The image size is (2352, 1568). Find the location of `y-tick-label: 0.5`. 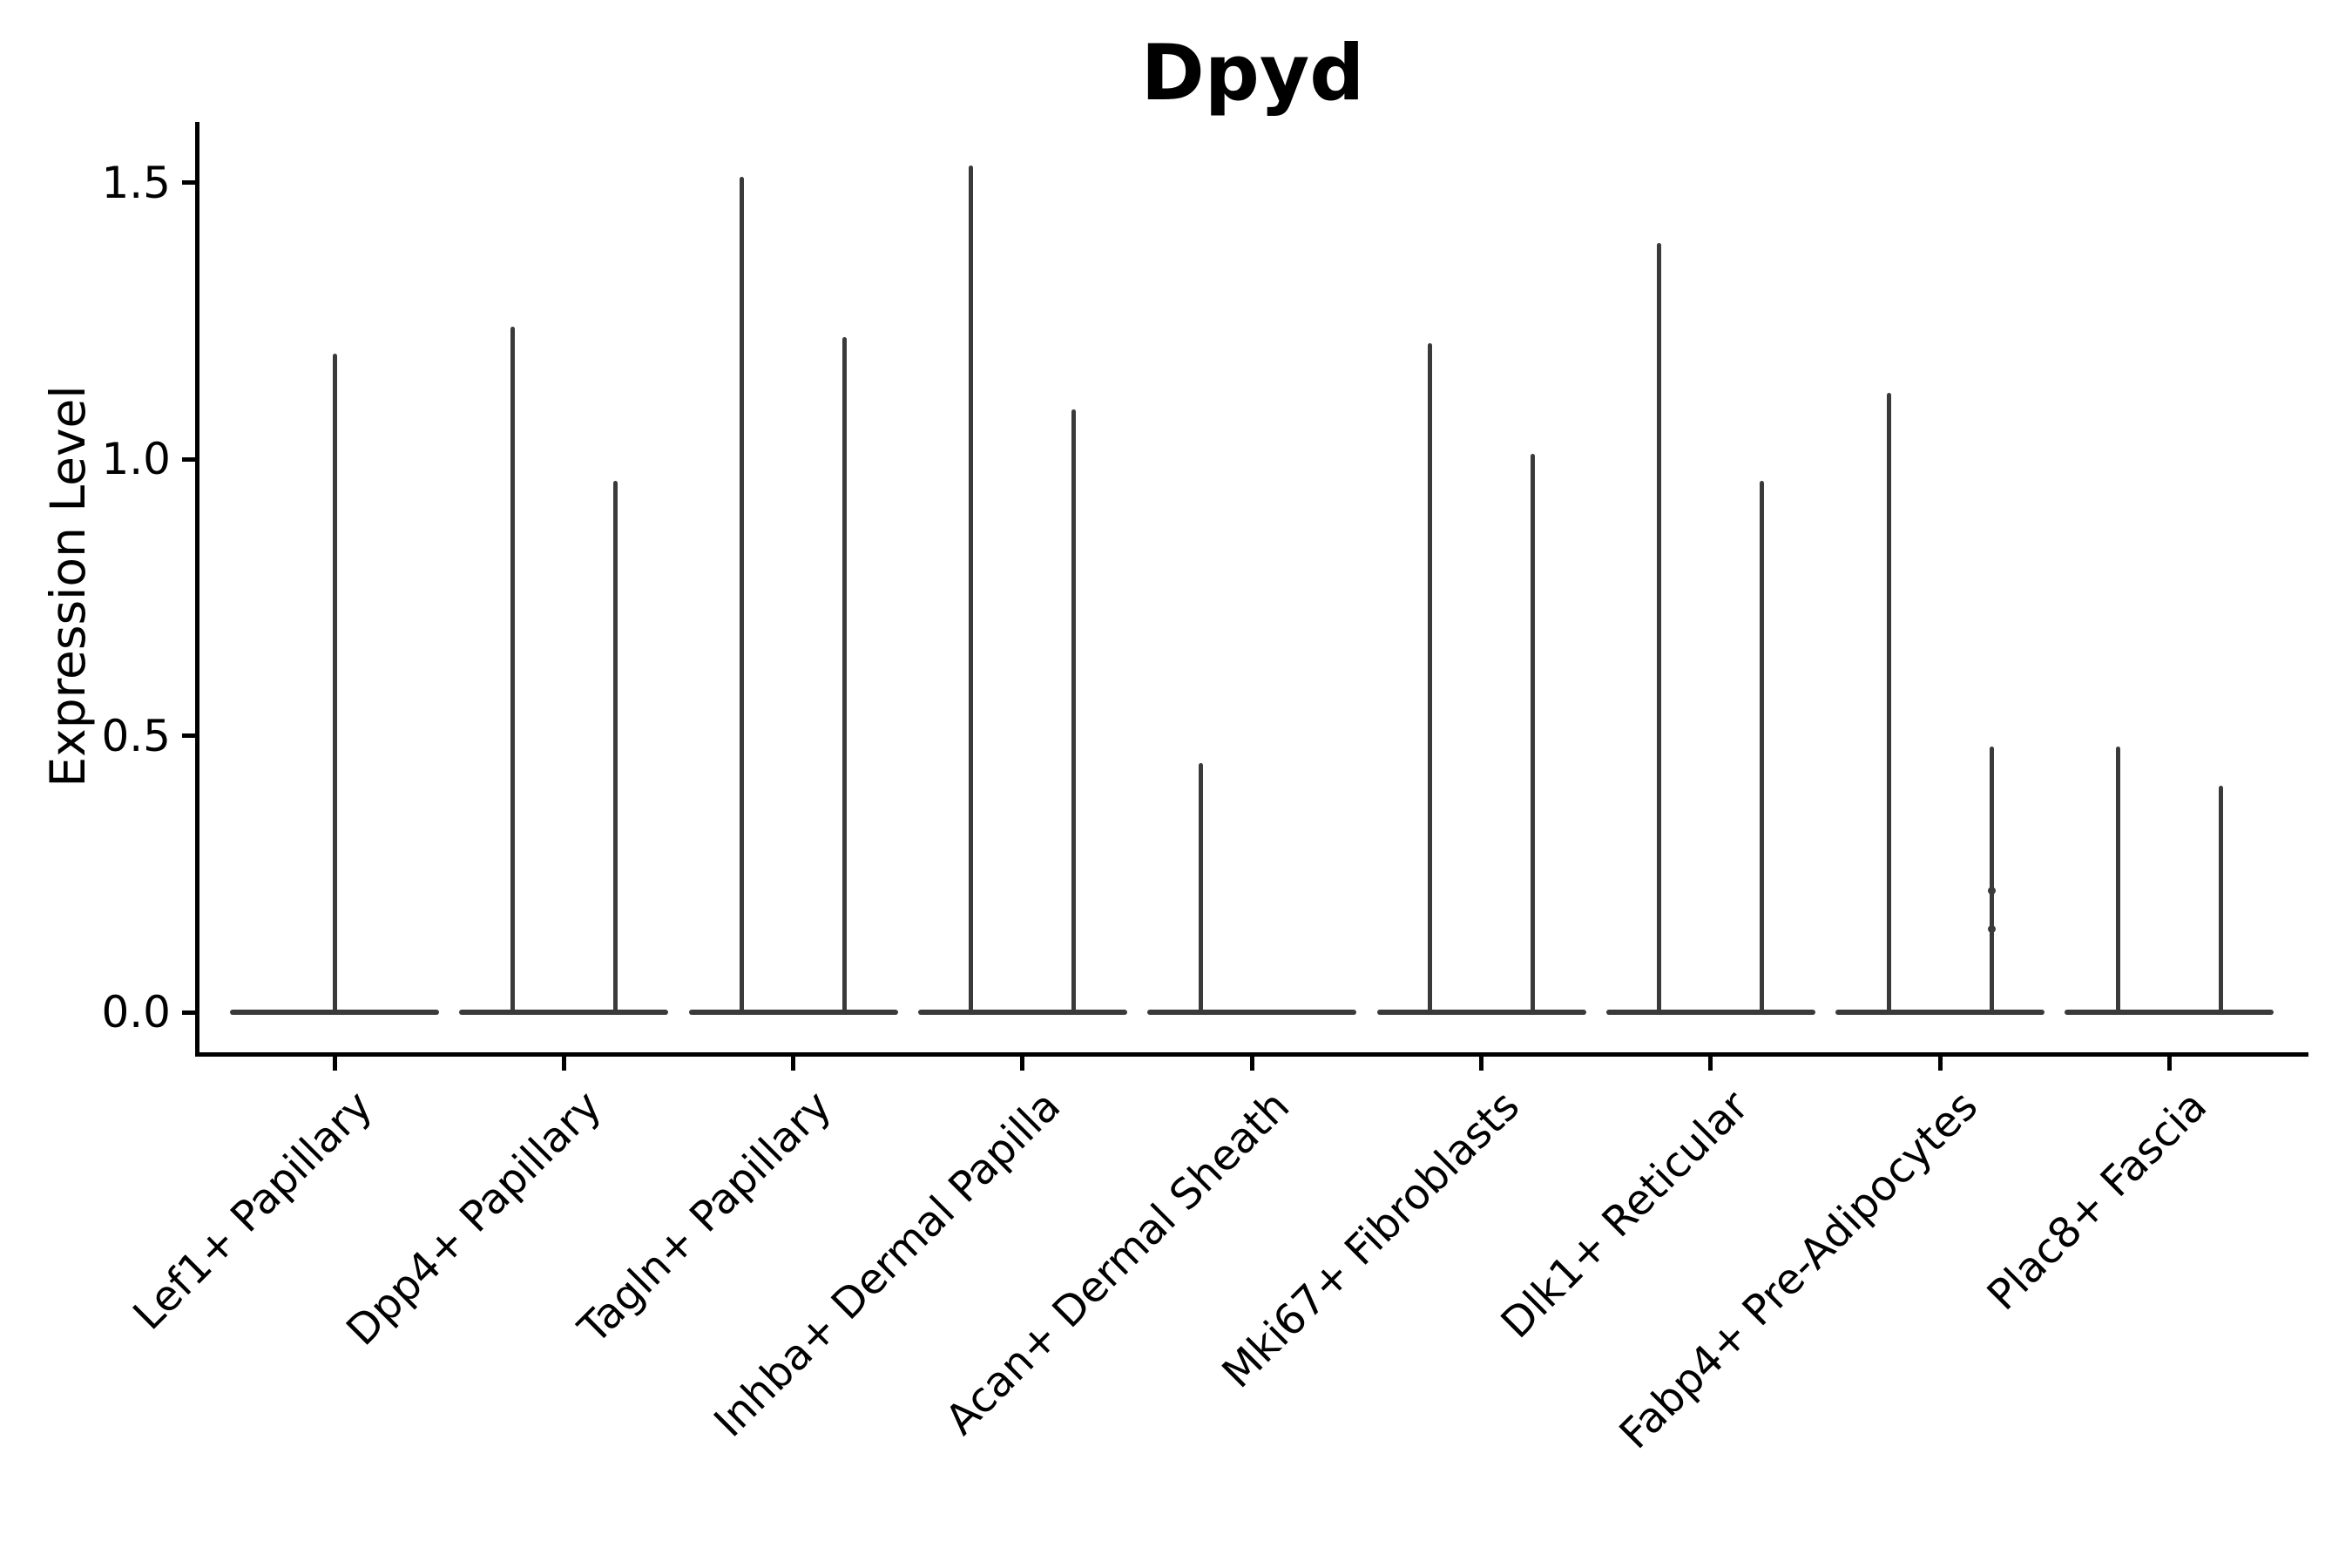

y-tick-label: 0.5 is located at coordinates (136, 736).